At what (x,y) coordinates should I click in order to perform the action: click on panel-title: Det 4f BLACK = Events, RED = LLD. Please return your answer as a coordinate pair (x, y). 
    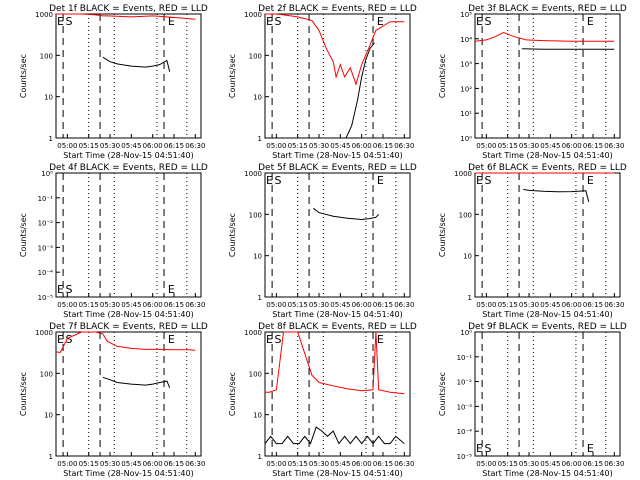
    Looking at the image, I should click on (128, 168).